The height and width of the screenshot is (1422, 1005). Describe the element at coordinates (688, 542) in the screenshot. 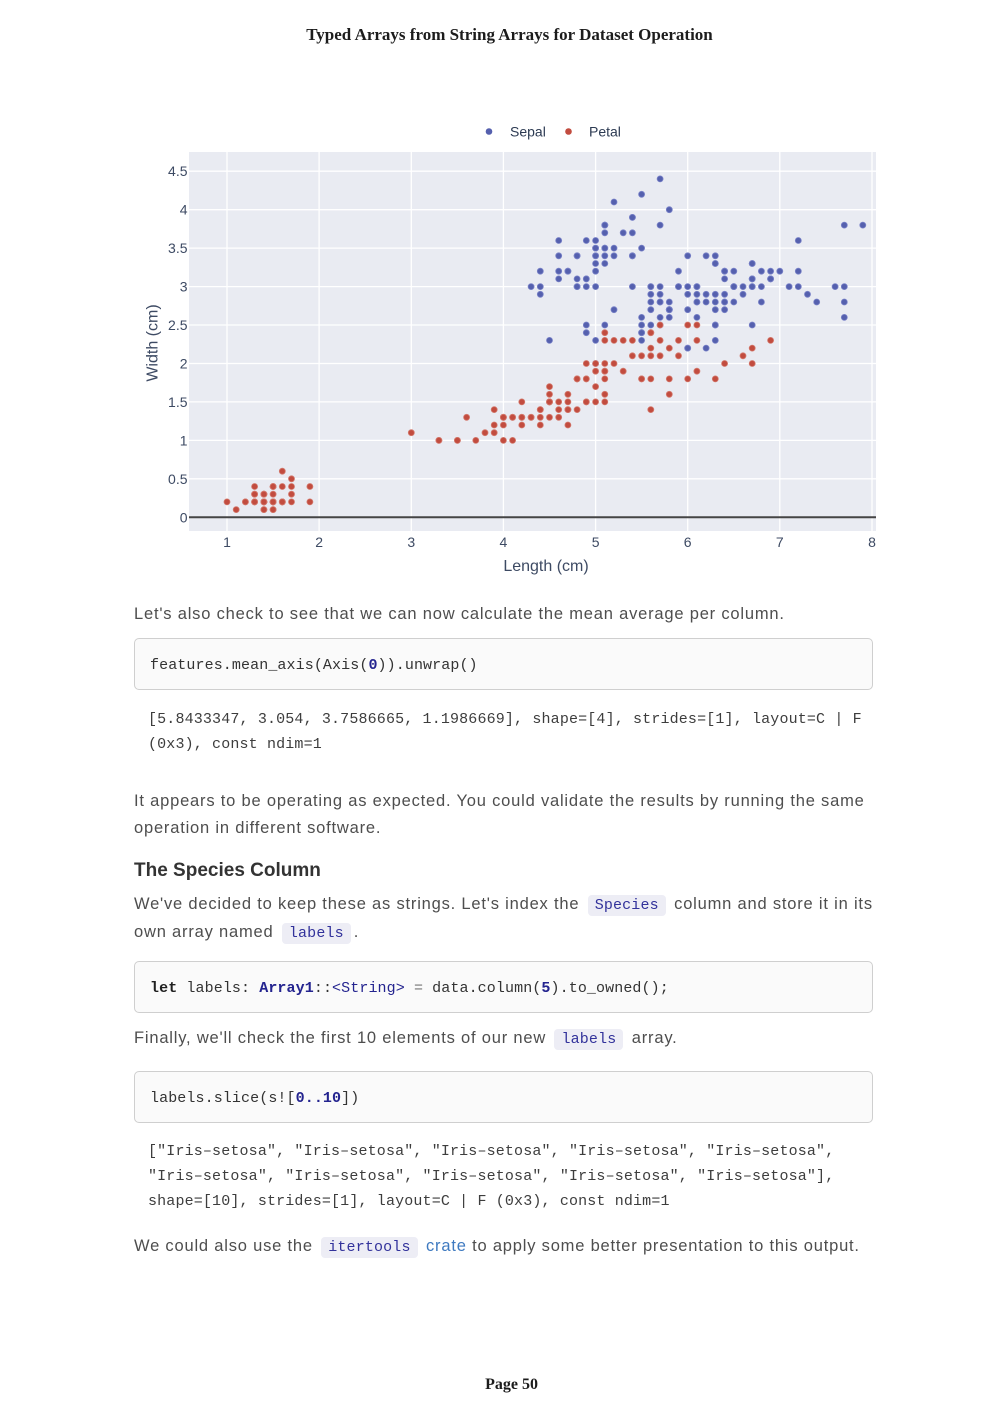

I see `svg-text: 6` at that location.